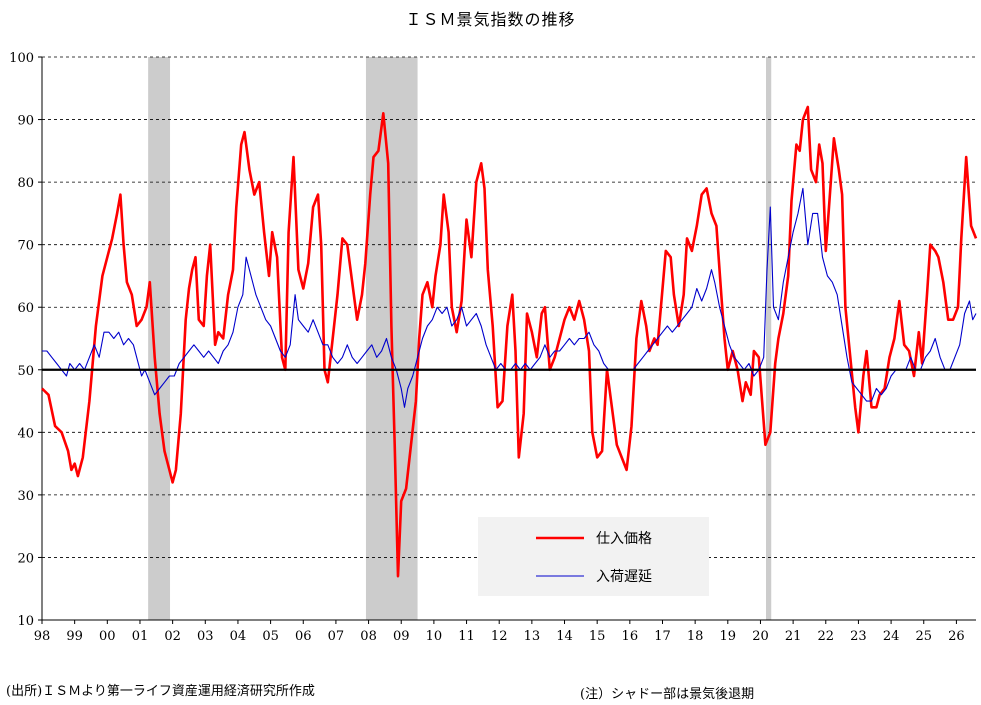 This screenshot has width=981, height=705. Describe the element at coordinates (25, 433) in the screenshot. I see `y-tick-label: 40` at that location.